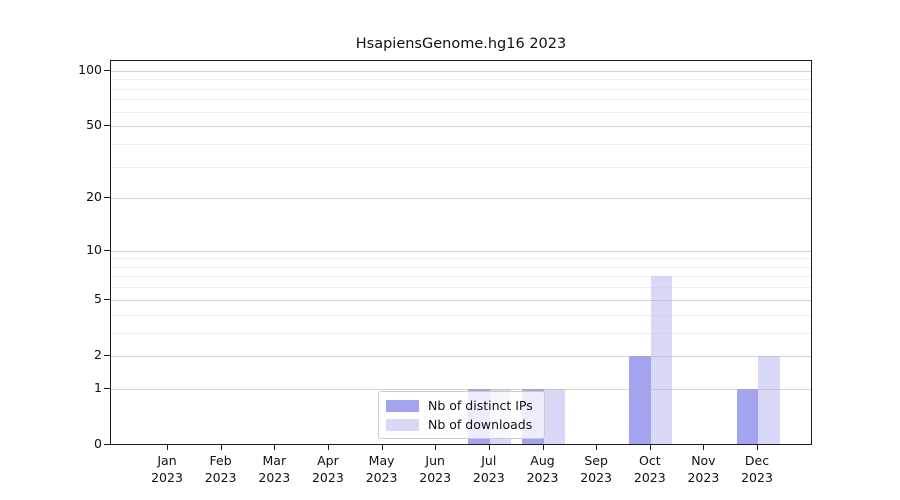 The image size is (900, 500). I want to click on y-tick-label: 5, so click(98, 298).